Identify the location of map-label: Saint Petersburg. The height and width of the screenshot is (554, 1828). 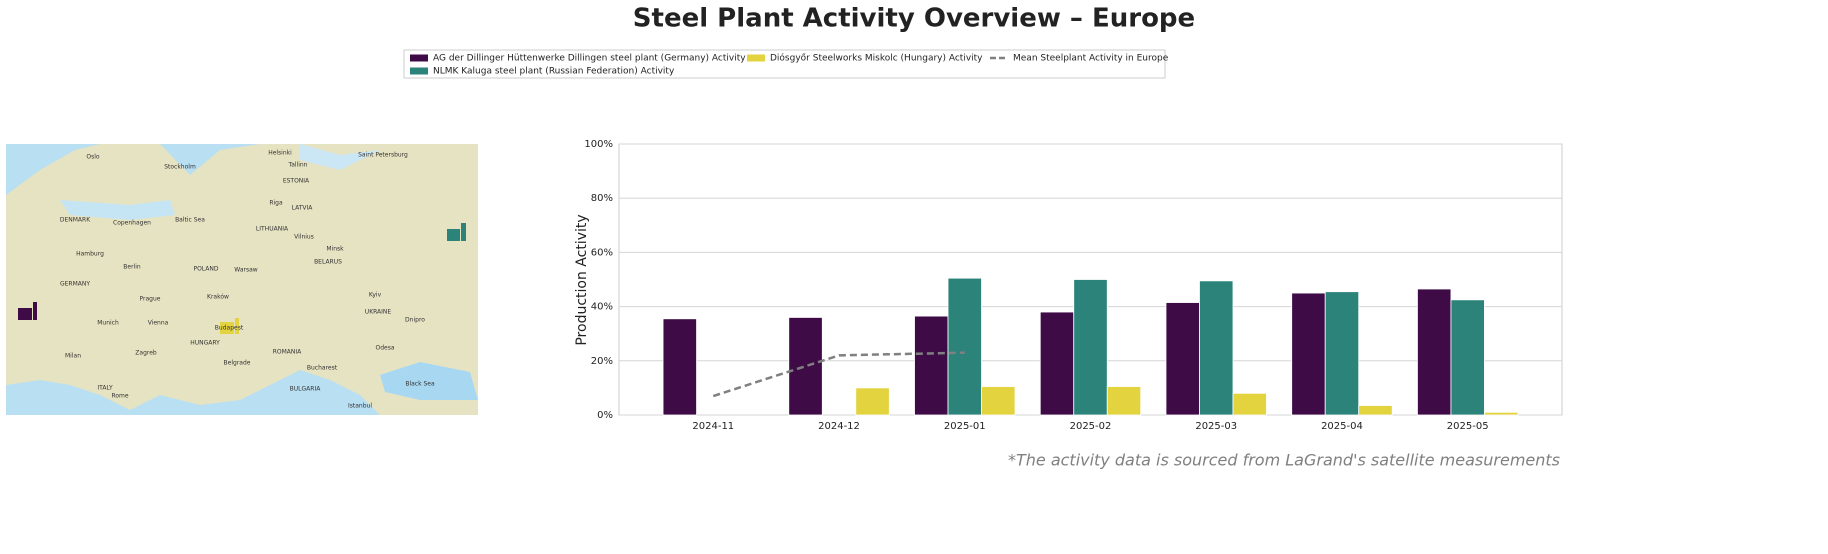
(383, 155).